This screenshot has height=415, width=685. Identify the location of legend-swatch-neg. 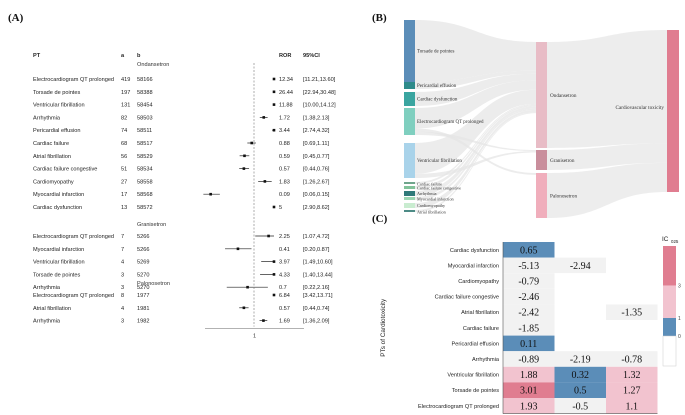
(669, 351).